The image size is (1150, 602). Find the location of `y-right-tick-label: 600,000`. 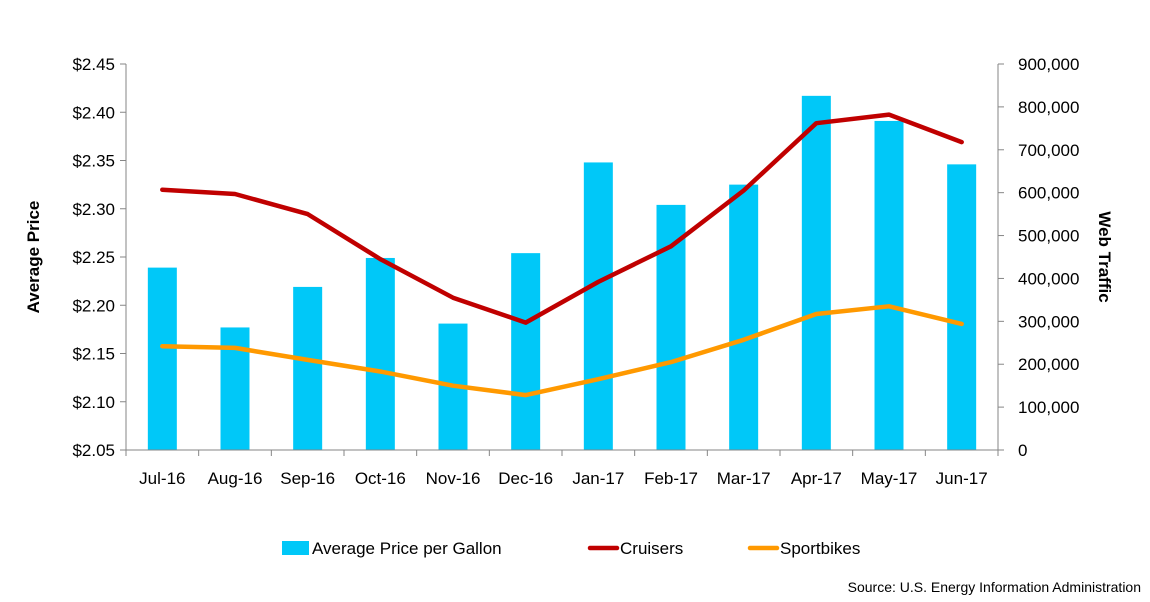

y-right-tick-label: 600,000 is located at coordinates (1048, 193).